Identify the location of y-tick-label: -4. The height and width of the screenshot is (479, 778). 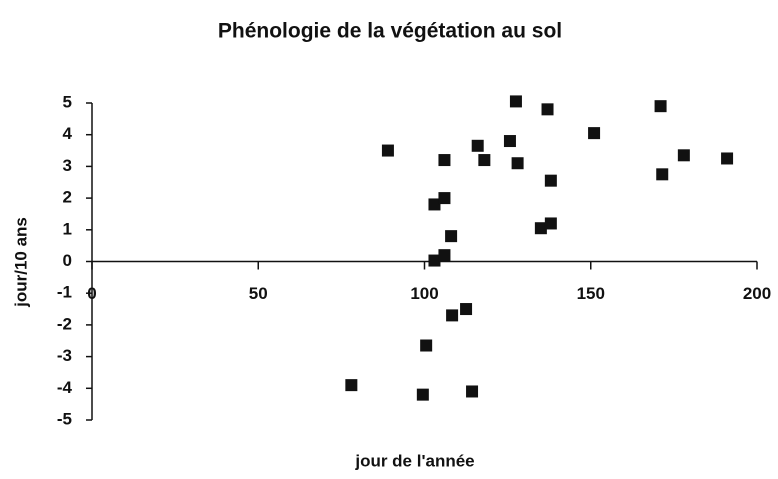
(65, 387).